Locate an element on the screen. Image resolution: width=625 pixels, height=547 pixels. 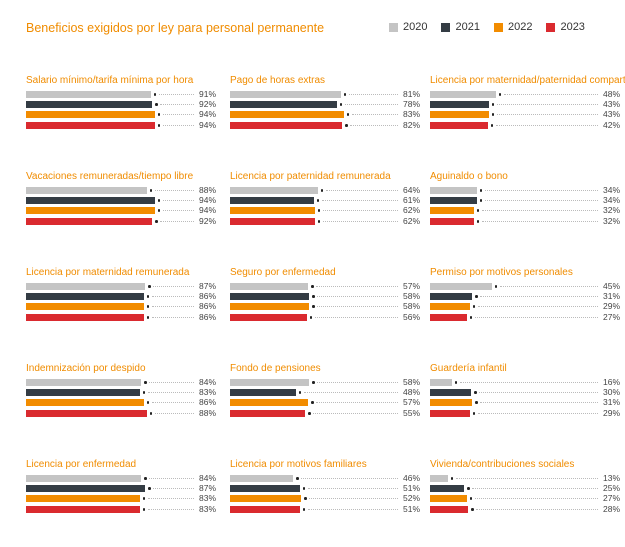
bar-row-2021: 51% is located at coordinates (325, 488).